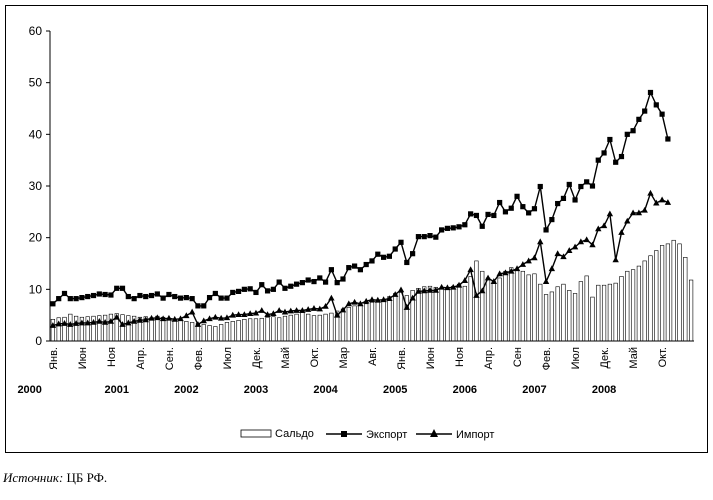  I want to click on x-year-label: 2006, so click(465, 390).